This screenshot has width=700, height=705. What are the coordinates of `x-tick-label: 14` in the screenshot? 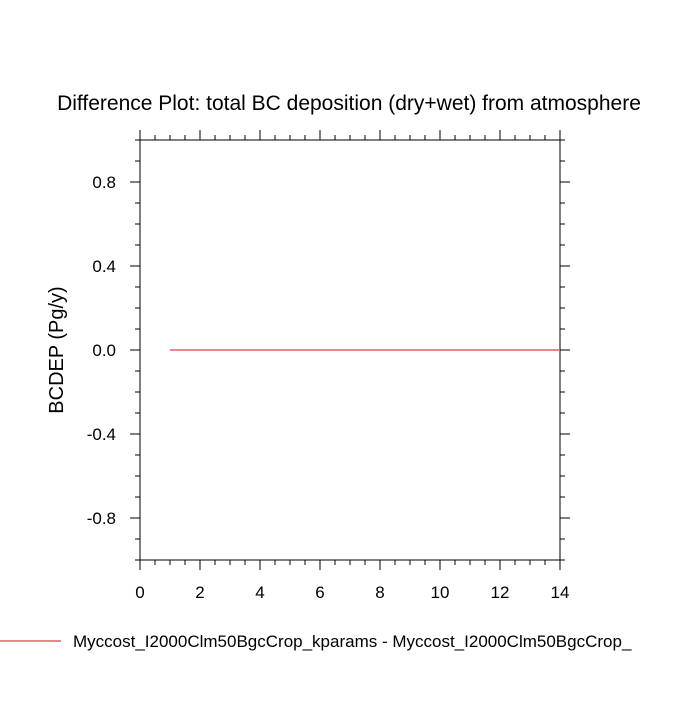 It's located at (560, 592).